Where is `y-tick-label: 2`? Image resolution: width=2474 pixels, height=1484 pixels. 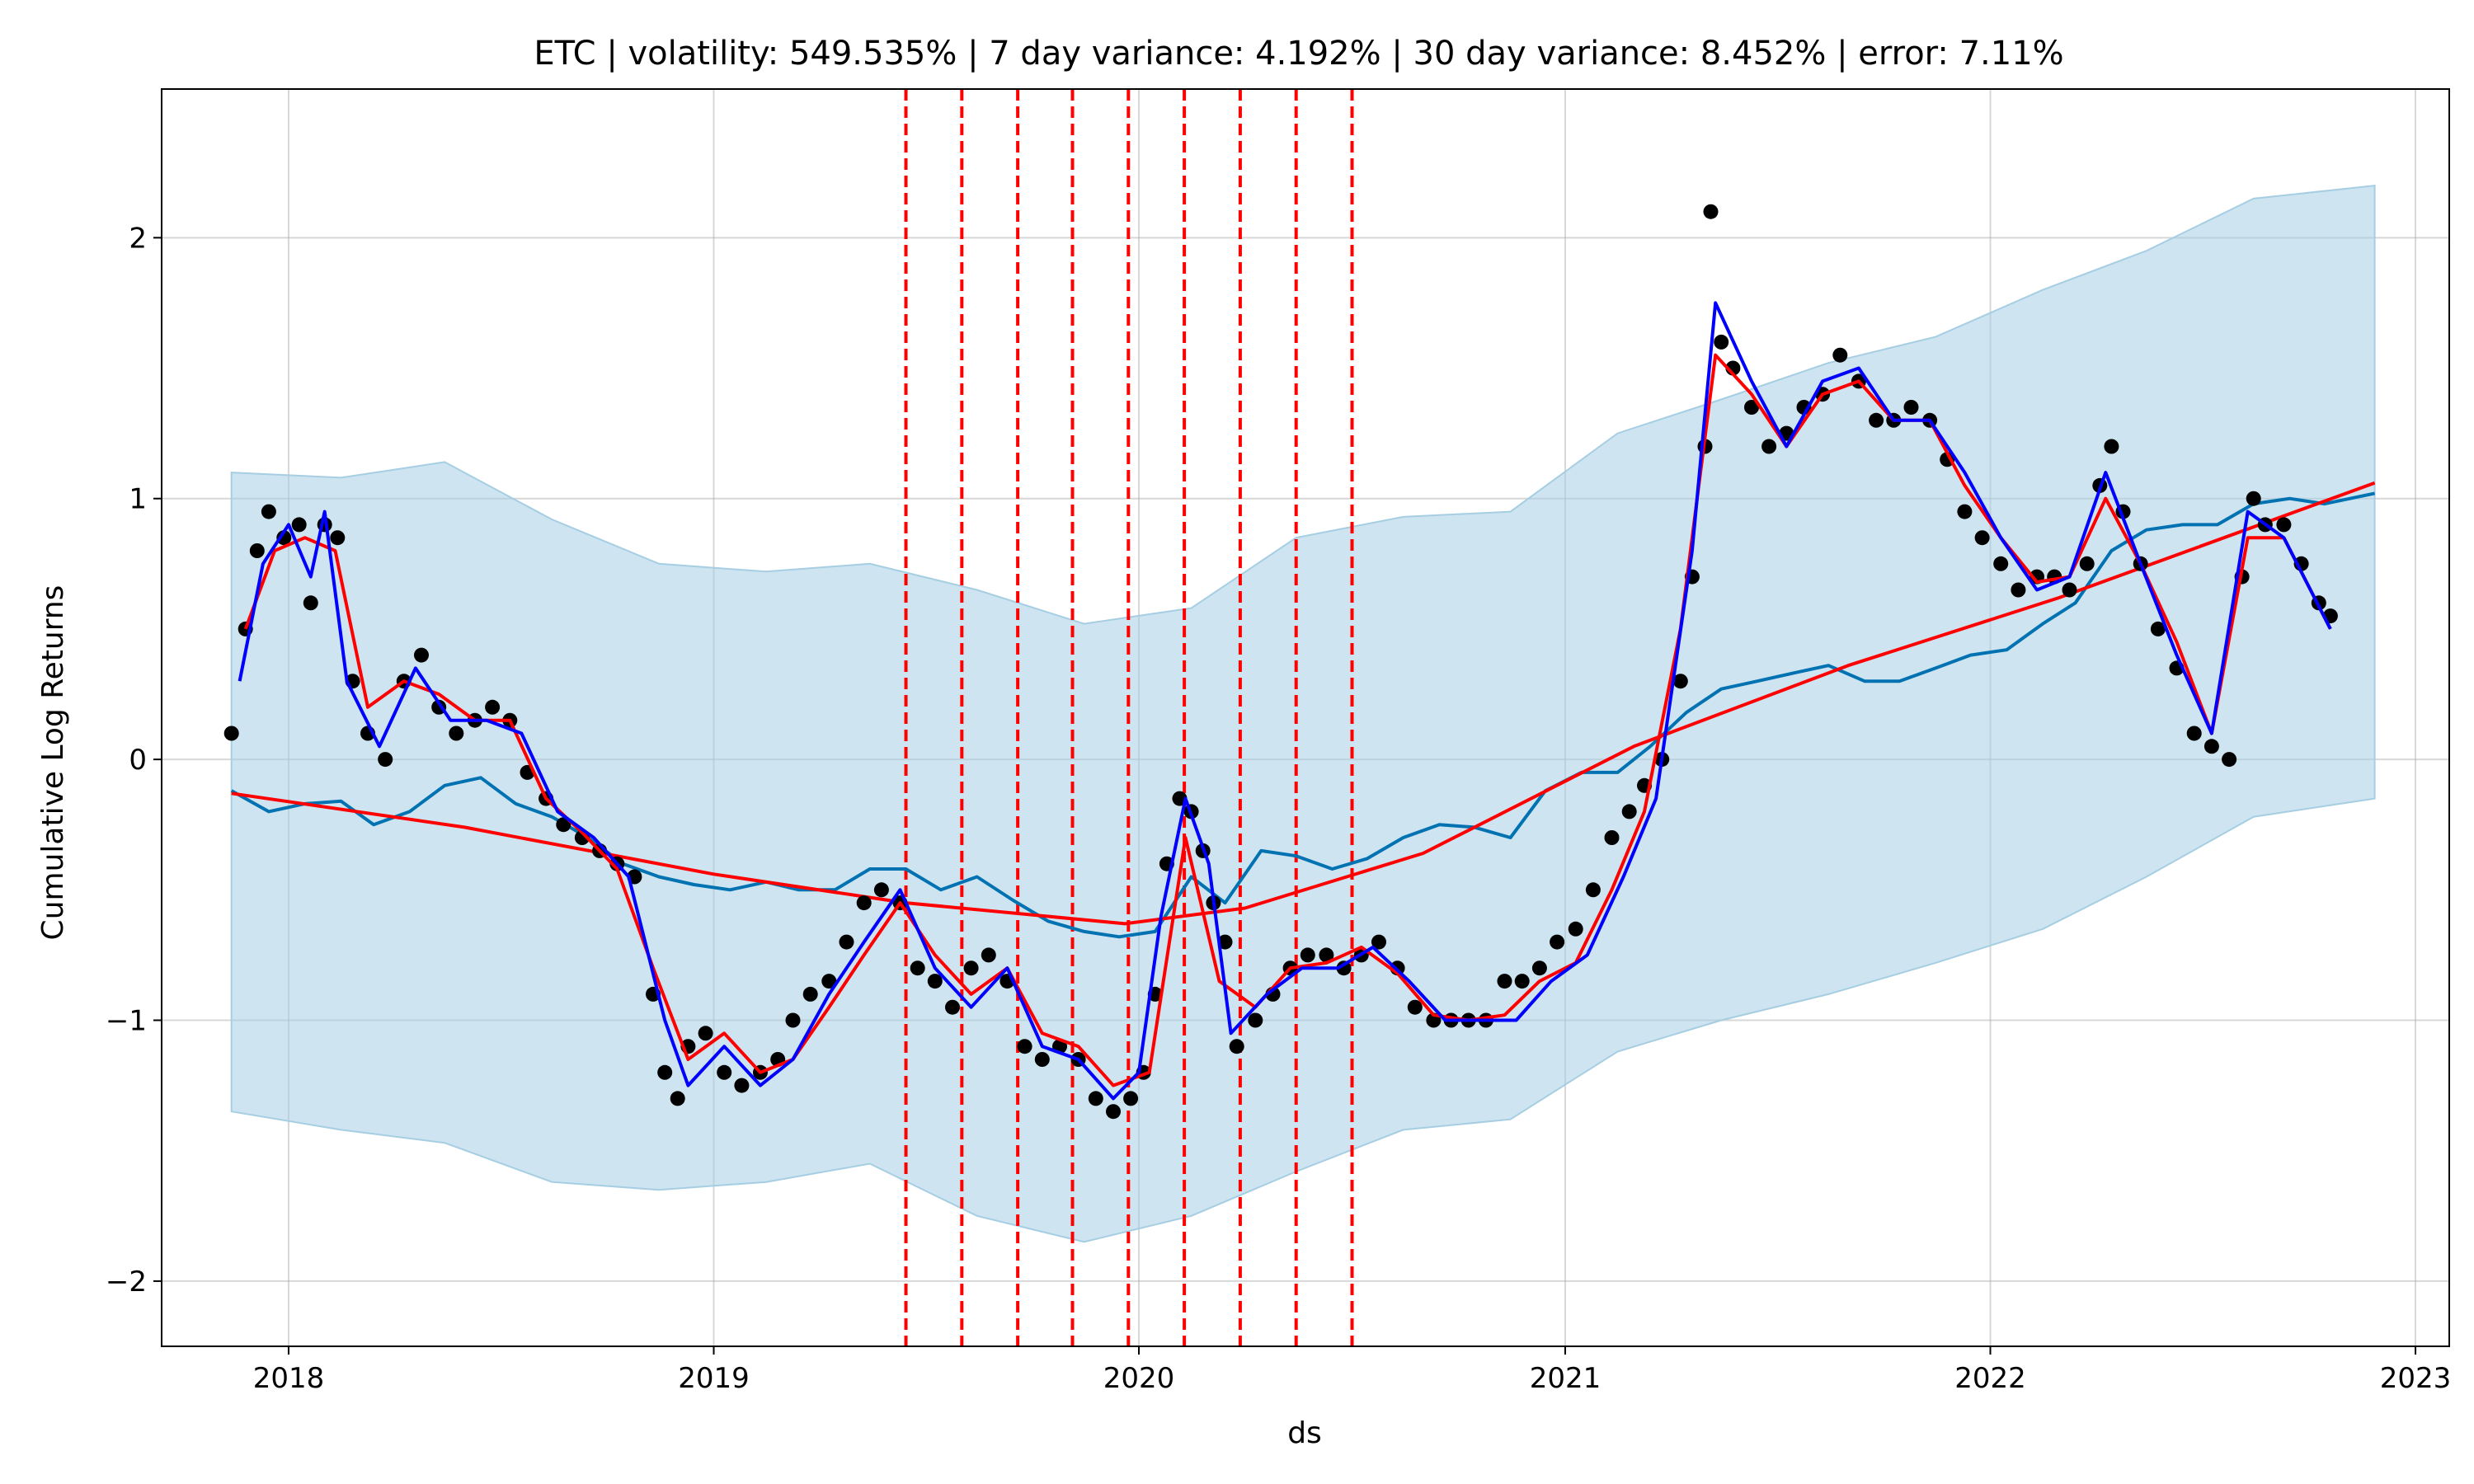 y-tick-label: 2 is located at coordinates (138, 238).